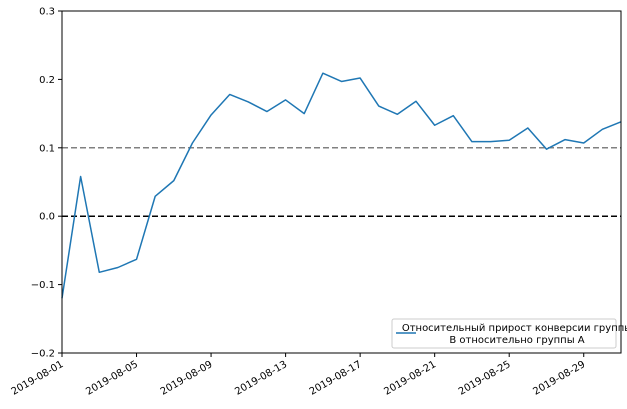 The height and width of the screenshot is (409, 627). Describe the element at coordinates (485, 378) in the screenshot. I see `x-tick-label: 2019-08-25` at that location.